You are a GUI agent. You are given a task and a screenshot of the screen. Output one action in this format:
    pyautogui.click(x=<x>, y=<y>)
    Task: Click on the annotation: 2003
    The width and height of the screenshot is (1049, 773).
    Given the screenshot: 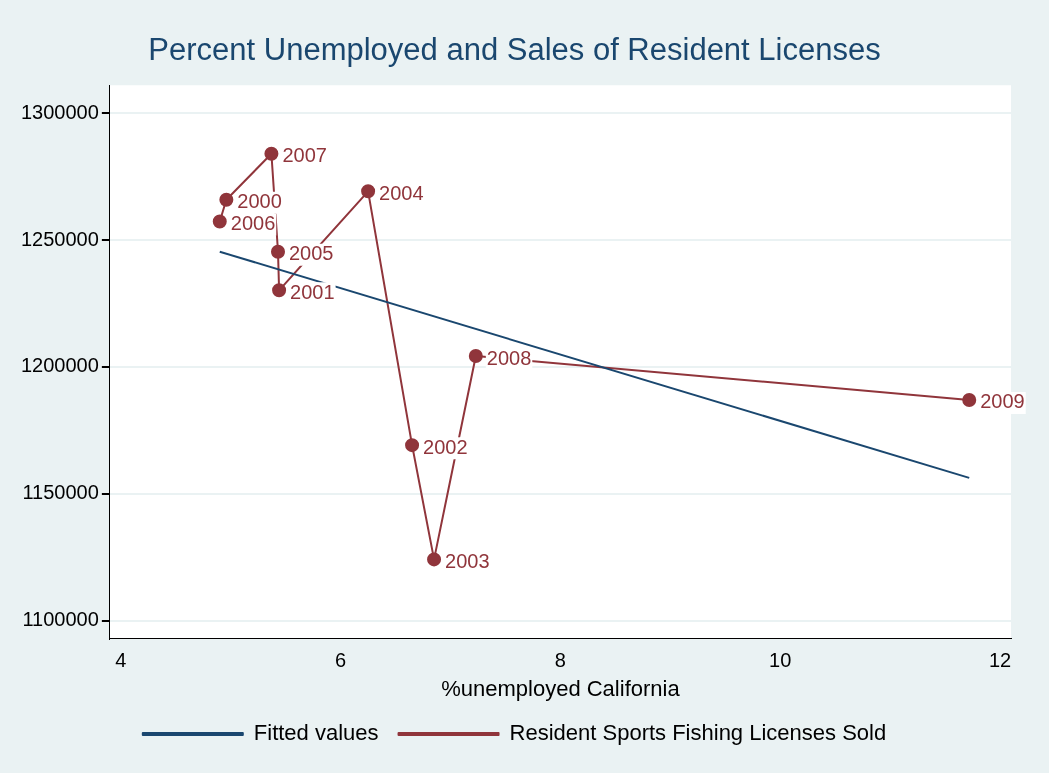 What is the action you would take?
    pyautogui.click(x=467, y=560)
    